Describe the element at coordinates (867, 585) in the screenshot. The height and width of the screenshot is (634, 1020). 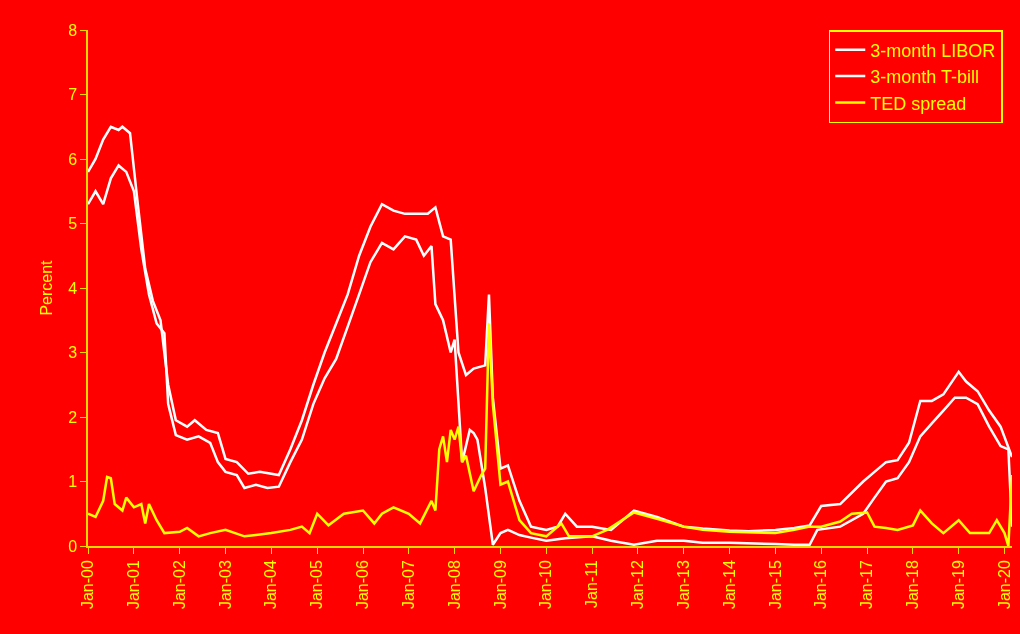
I see `x-tick-label: Jan-17` at that location.